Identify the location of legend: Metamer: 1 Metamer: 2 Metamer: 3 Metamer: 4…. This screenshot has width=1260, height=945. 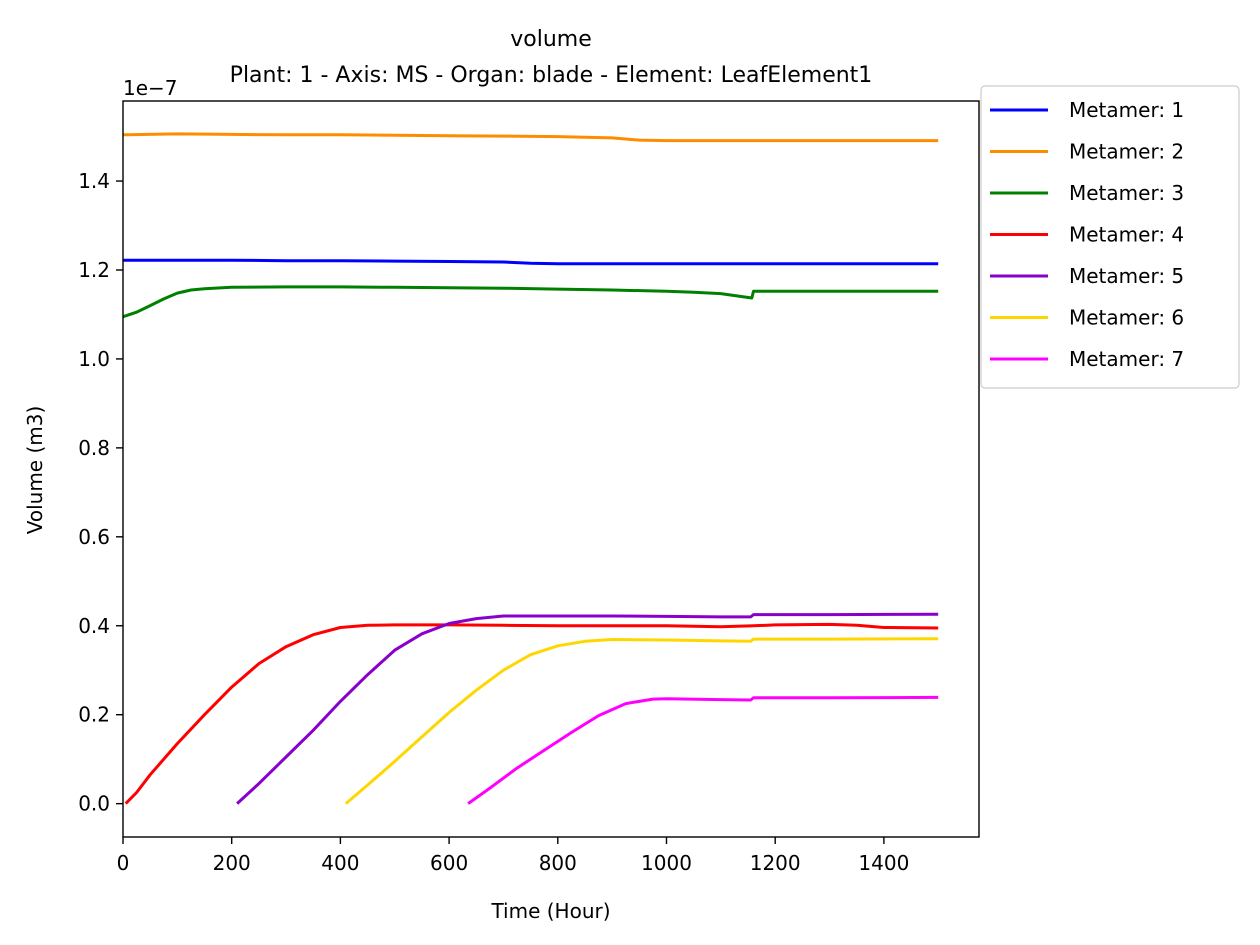
(1110, 237).